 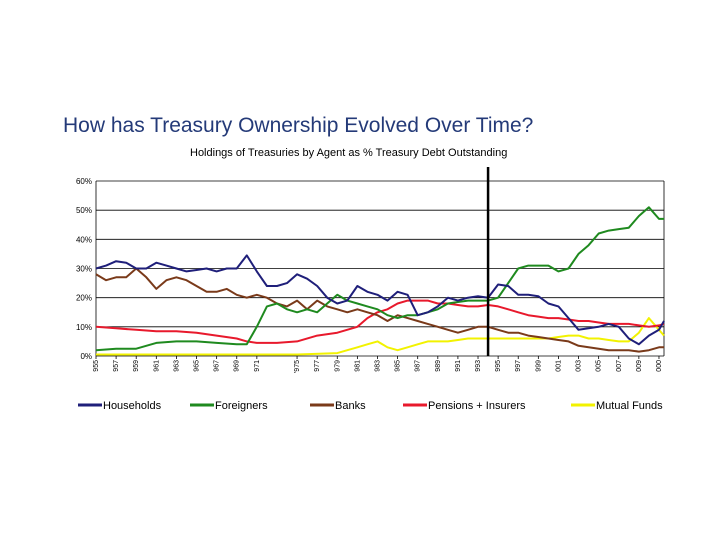 What do you see at coordinates (237, 366) in the screenshot?
I see `x-tick-label: 969` at bounding box center [237, 366].